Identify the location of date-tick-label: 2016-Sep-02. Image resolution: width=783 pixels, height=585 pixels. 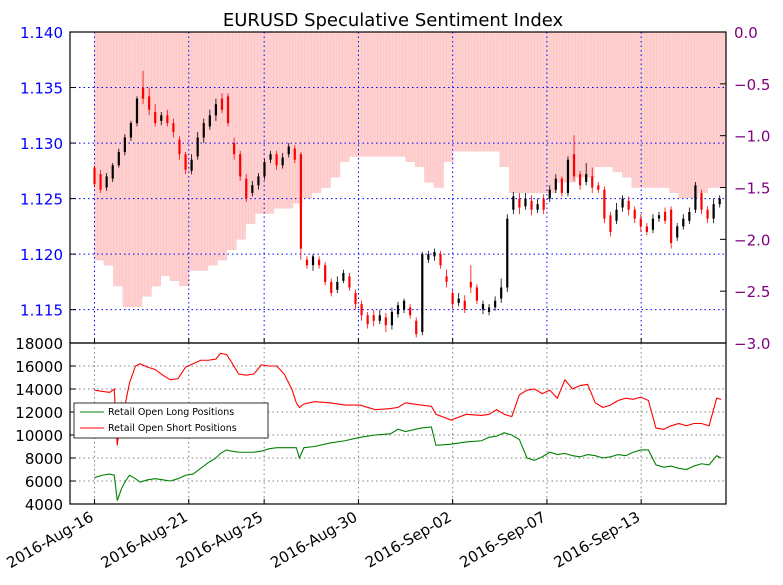
(408, 540).